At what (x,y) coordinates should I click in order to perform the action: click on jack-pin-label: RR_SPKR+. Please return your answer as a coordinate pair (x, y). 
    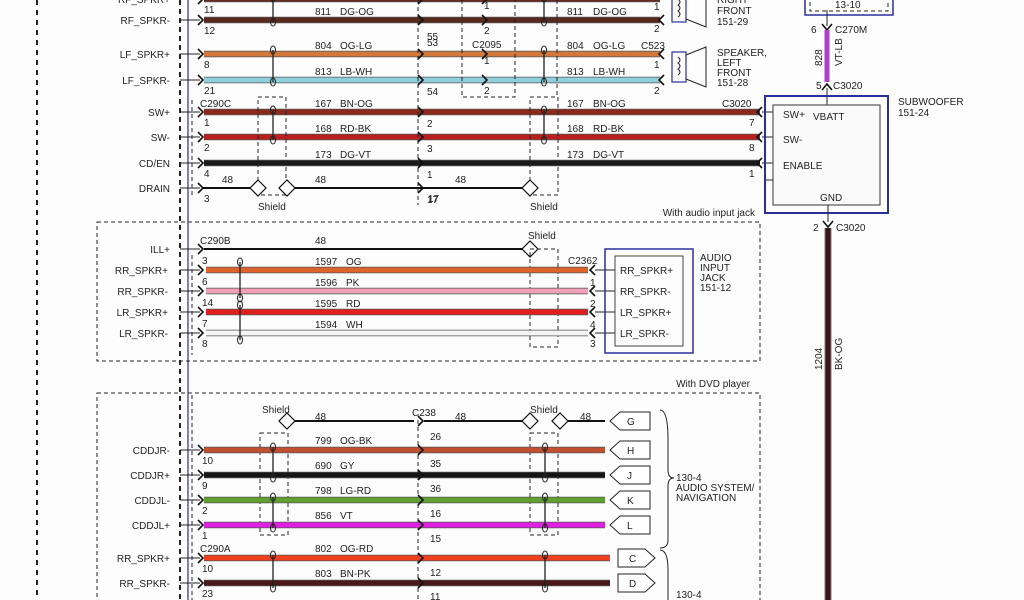
    Looking at the image, I should click on (646, 271).